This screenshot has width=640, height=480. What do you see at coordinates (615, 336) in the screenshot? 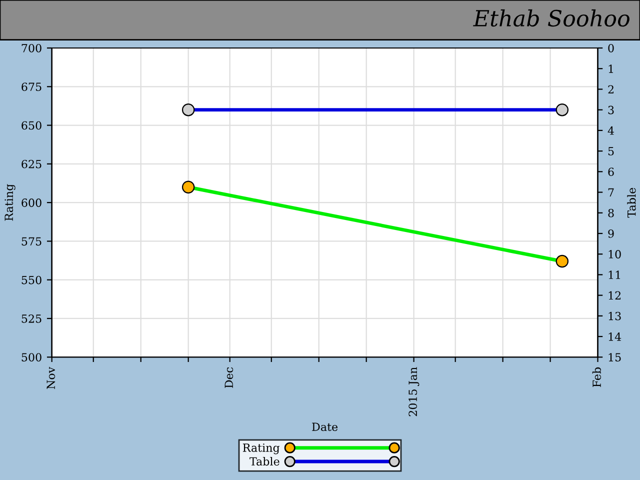
I see `y2-tick-label: 14` at bounding box center [615, 336].